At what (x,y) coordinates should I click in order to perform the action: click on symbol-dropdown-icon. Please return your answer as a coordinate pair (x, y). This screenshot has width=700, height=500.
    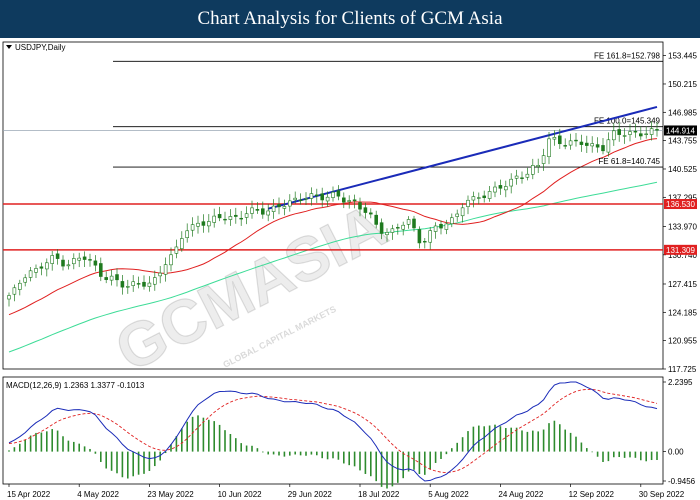
    Looking at the image, I should click on (9, 47).